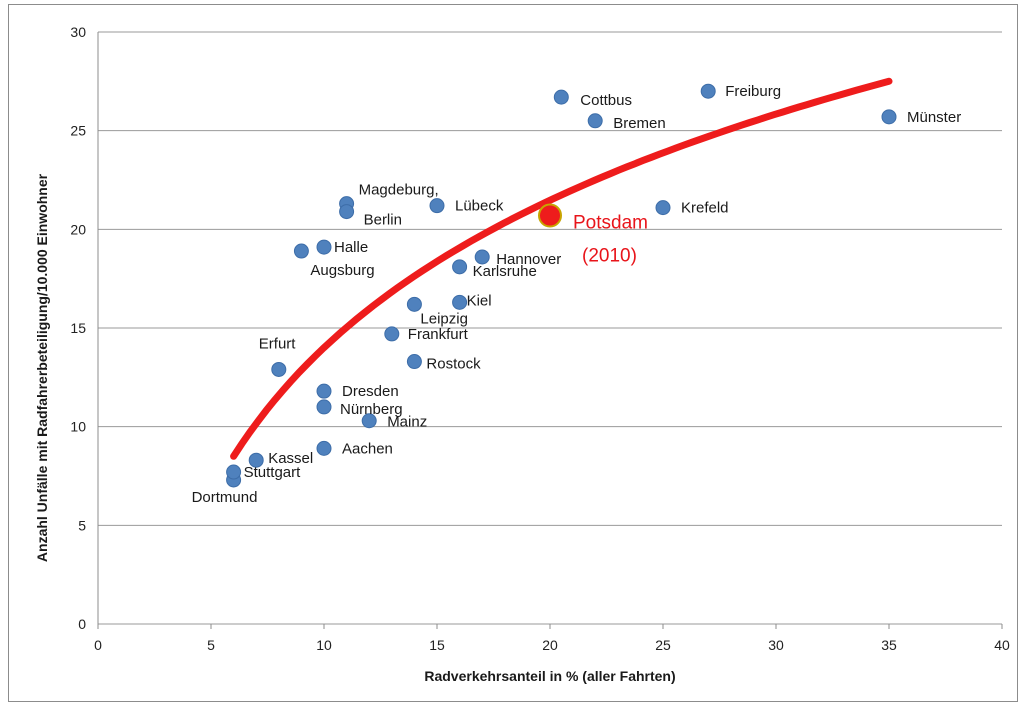  I want to click on x-tick-label: 5, so click(211, 645).